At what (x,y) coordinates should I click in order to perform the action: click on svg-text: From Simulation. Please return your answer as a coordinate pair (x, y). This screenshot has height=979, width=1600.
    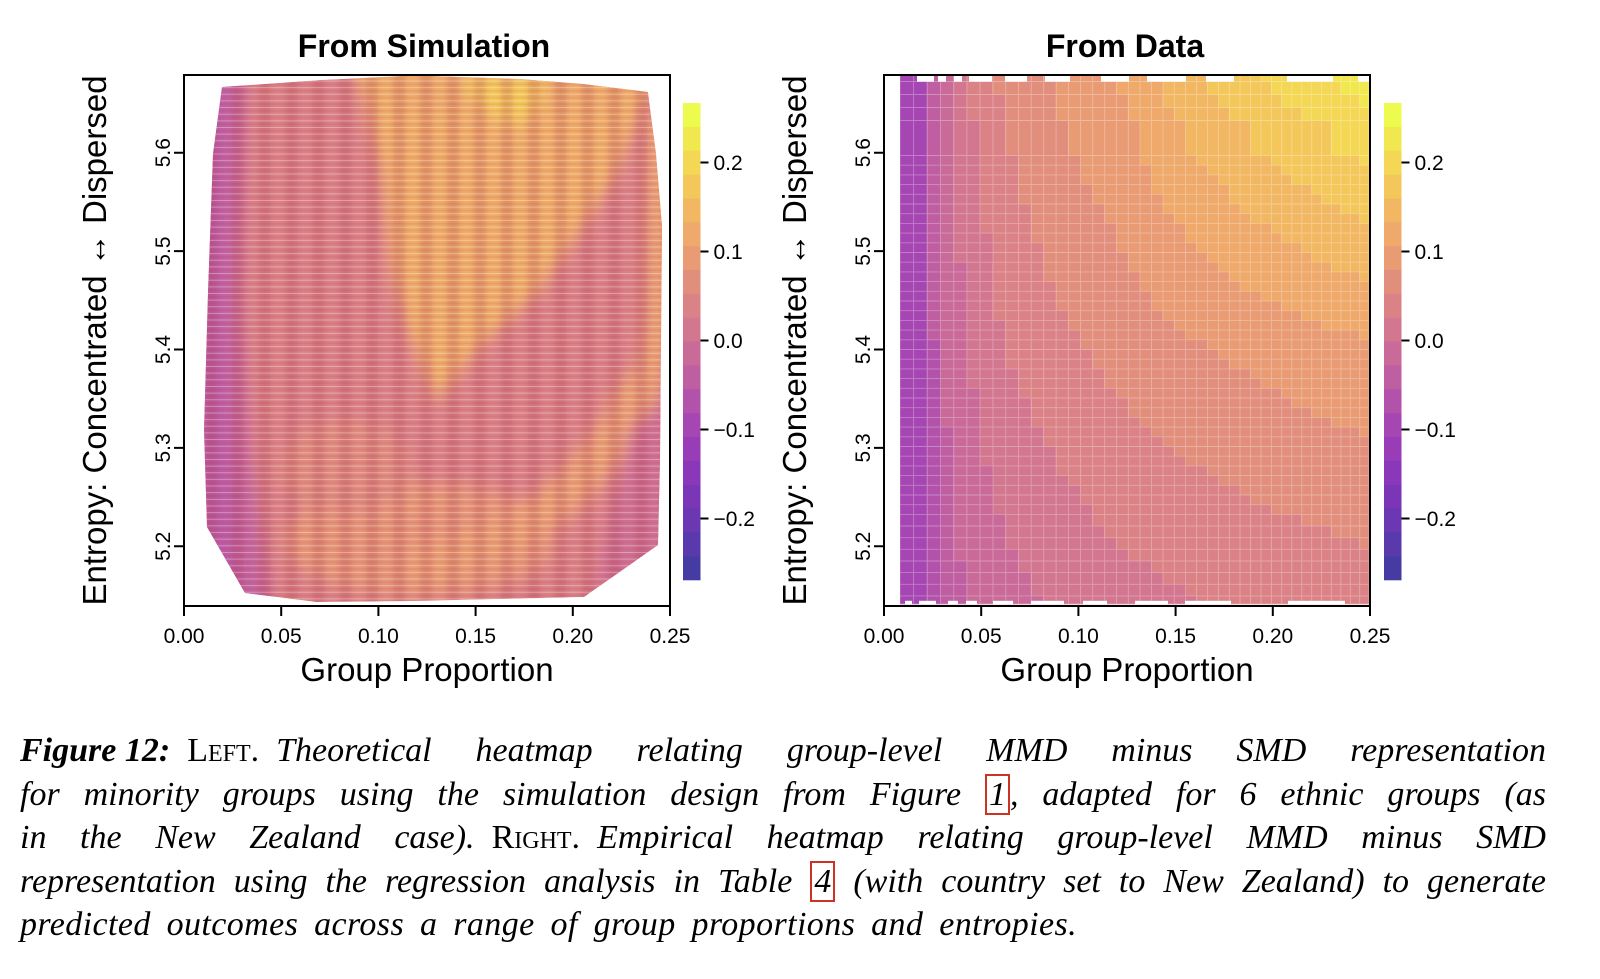
    Looking at the image, I should click on (424, 46).